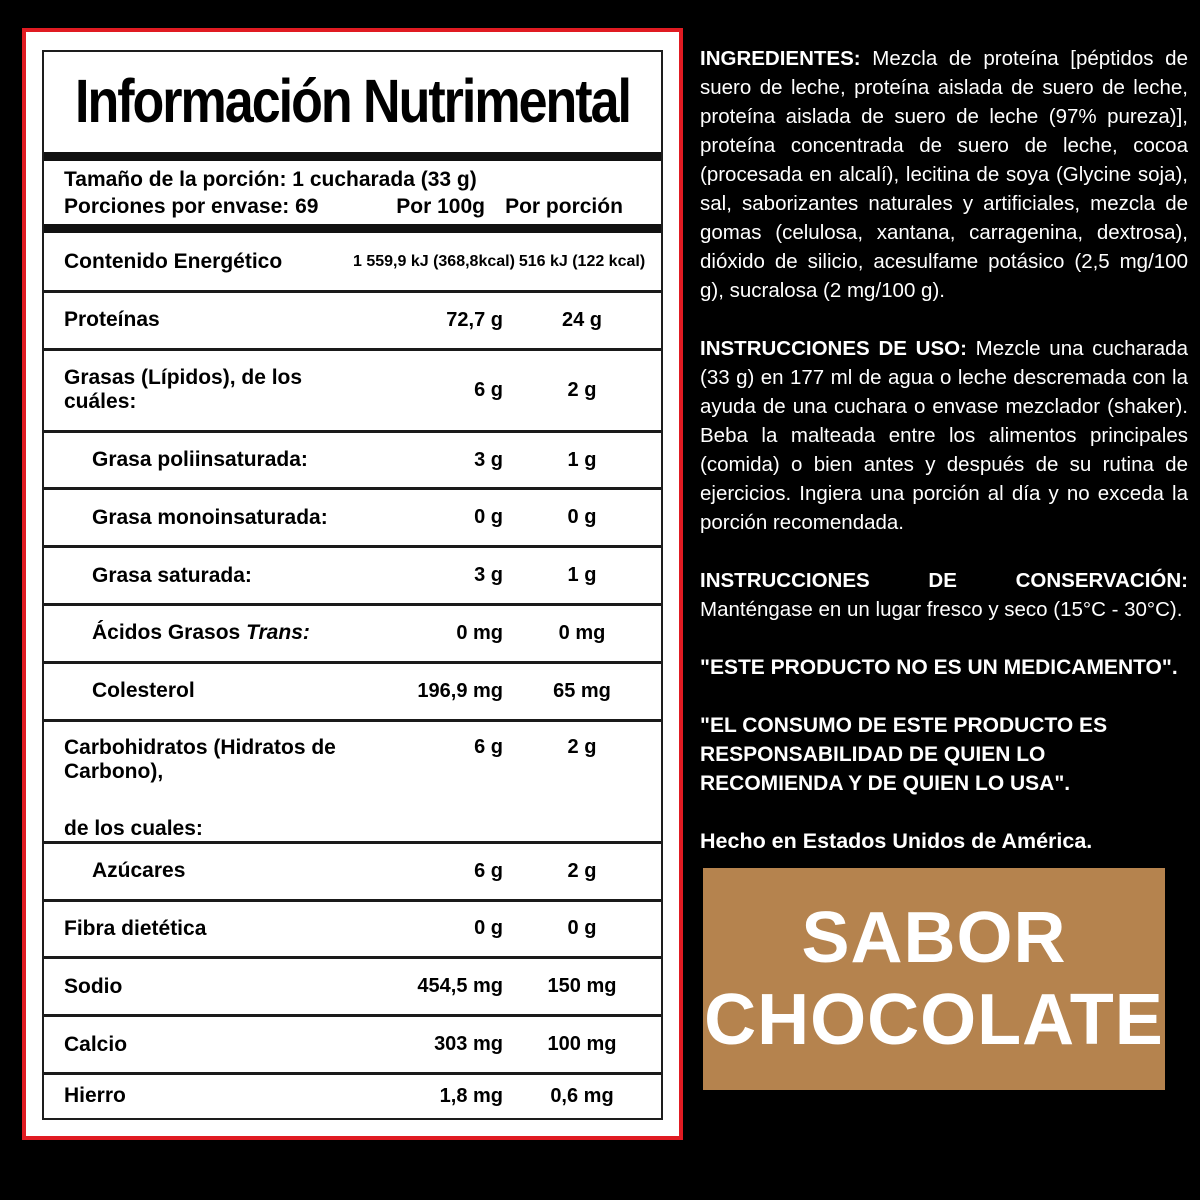 Image resolution: width=1200 pixels, height=1200 pixels. What do you see at coordinates (896, 841) in the screenshot?
I see `made-in-statement: Hecho en Estados Unidos de América.` at bounding box center [896, 841].